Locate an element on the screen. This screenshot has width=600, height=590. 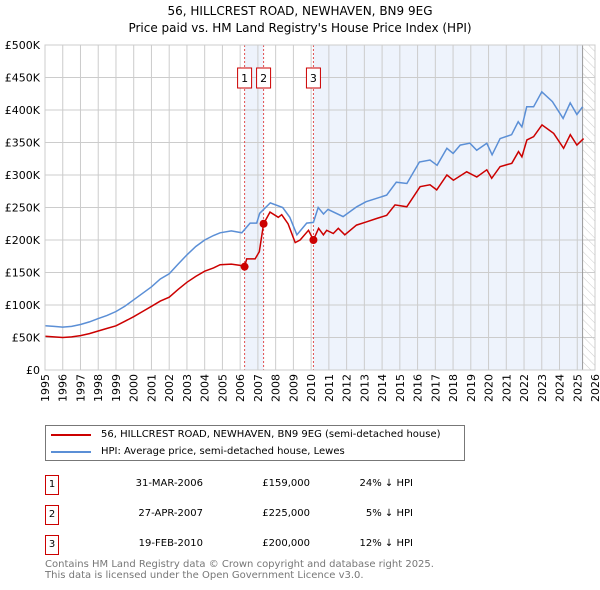
sale-price: £225,000 is located at coordinates (286, 513).